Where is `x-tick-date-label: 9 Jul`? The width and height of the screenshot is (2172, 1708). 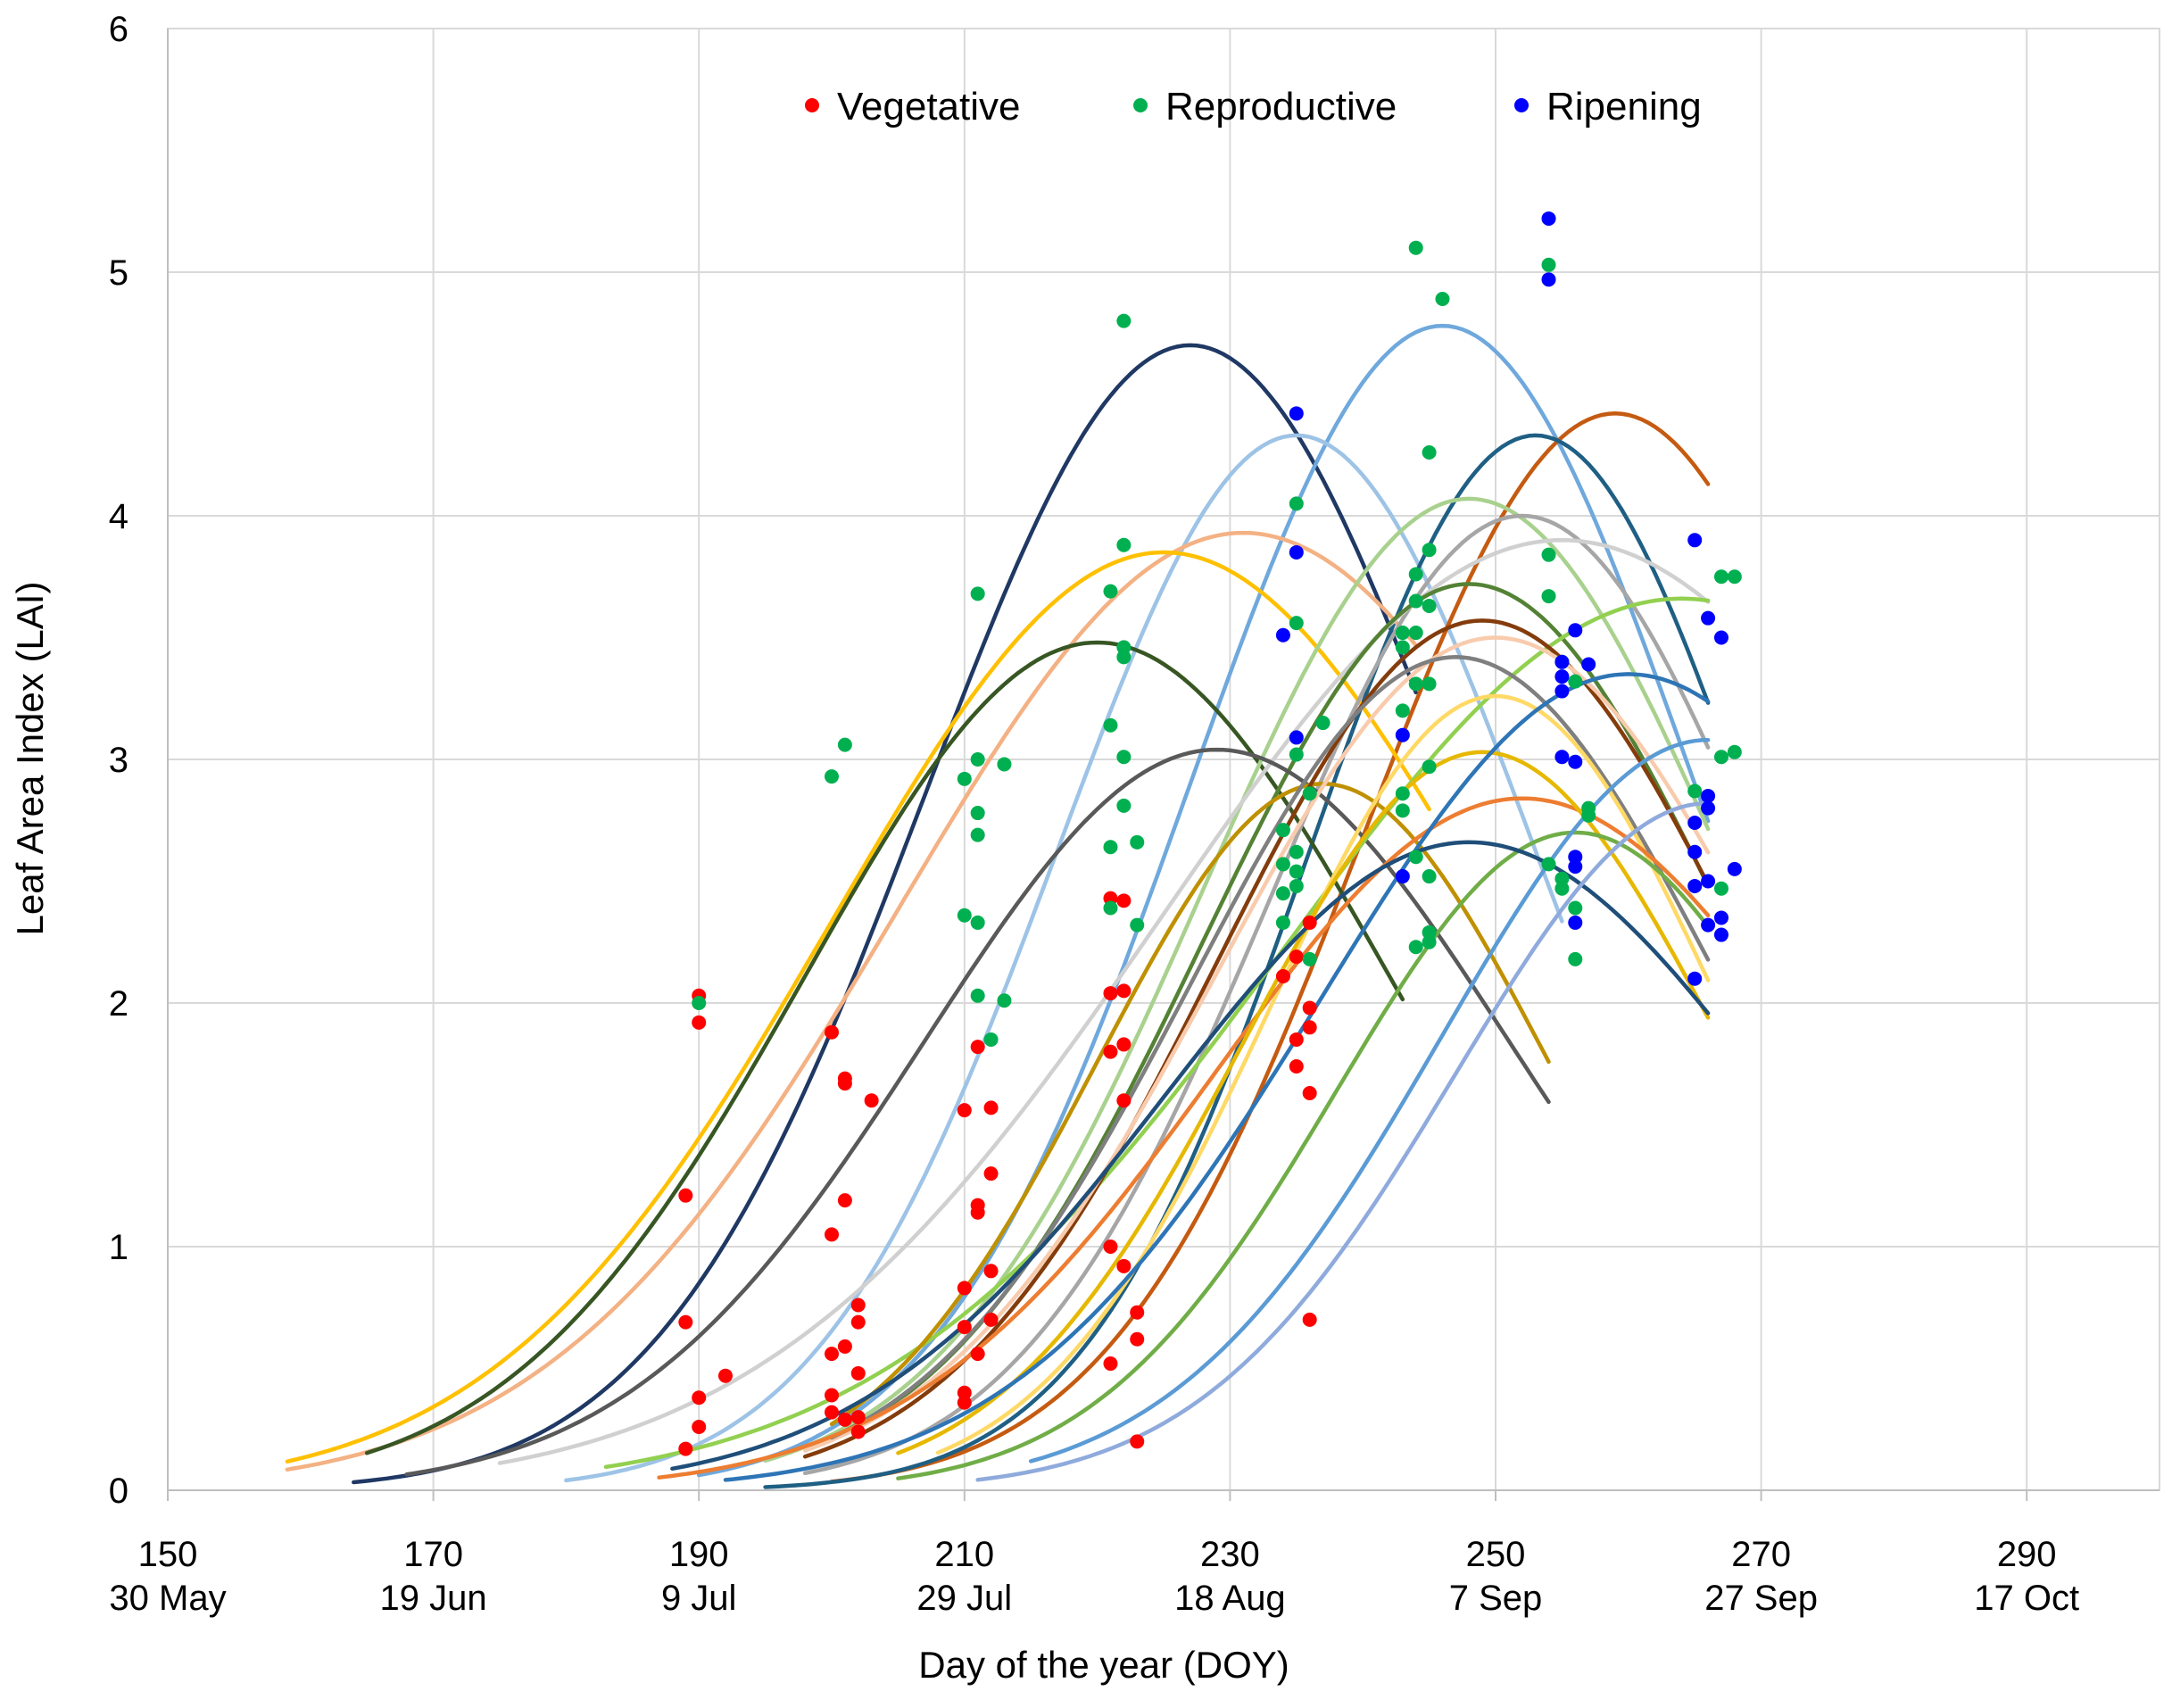
x-tick-date-label: 9 Jul is located at coordinates (699, 1599).